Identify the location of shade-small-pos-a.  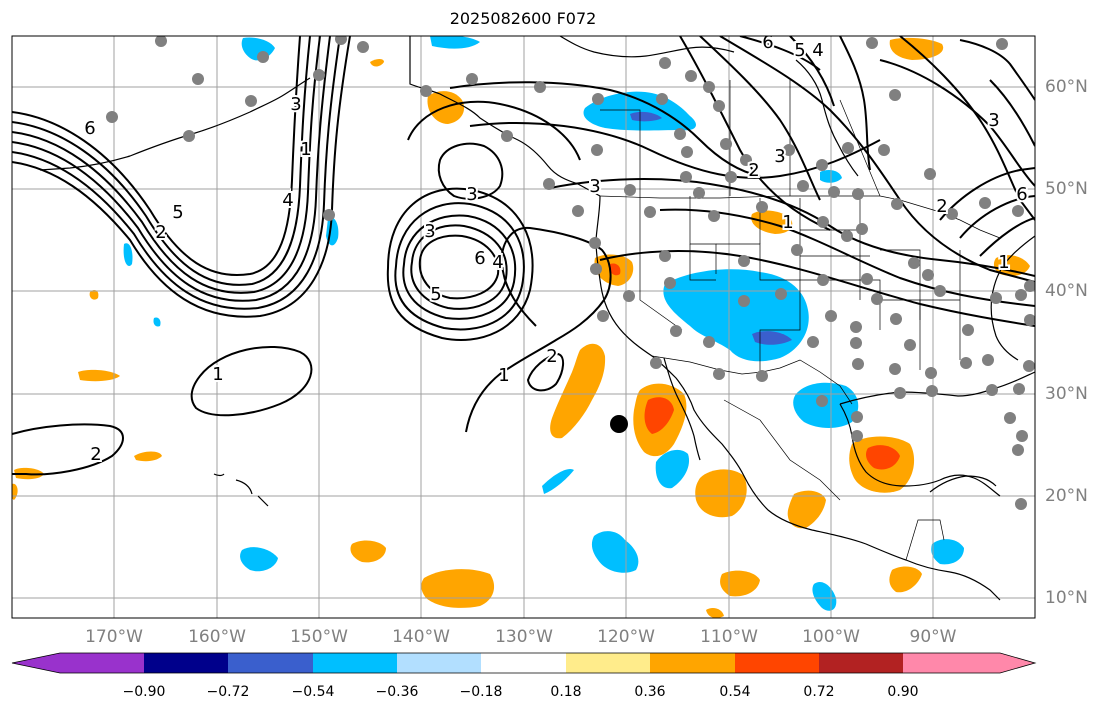
(377, 63).